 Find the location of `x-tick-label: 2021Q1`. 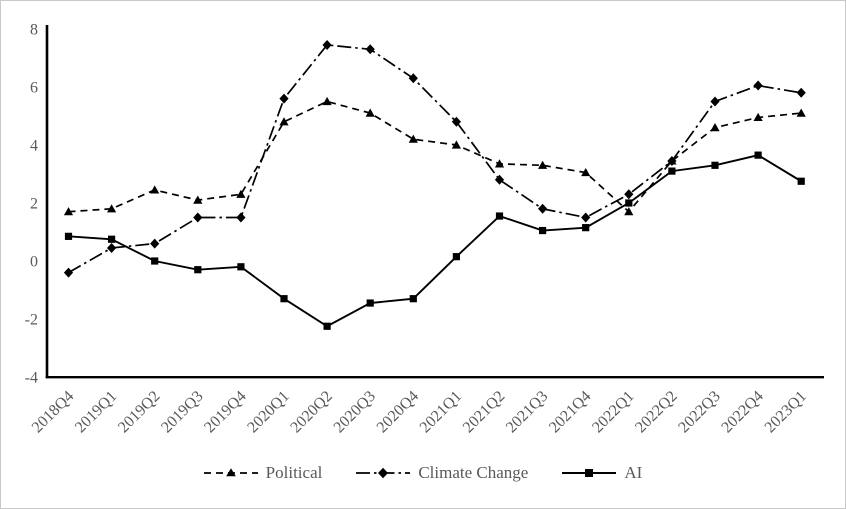

x-tick-label: 2021Q1 is located at coordinates (441, 412).